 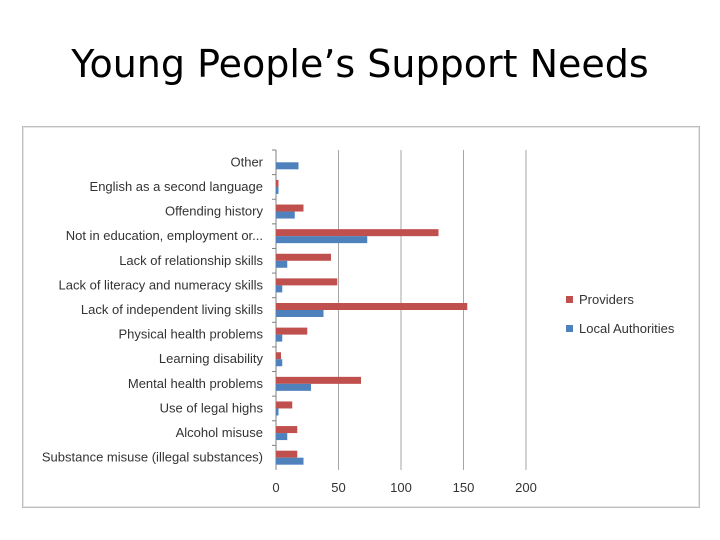 I want to click on category-label: Lack of independent living skills, so click(x=172, y=309).